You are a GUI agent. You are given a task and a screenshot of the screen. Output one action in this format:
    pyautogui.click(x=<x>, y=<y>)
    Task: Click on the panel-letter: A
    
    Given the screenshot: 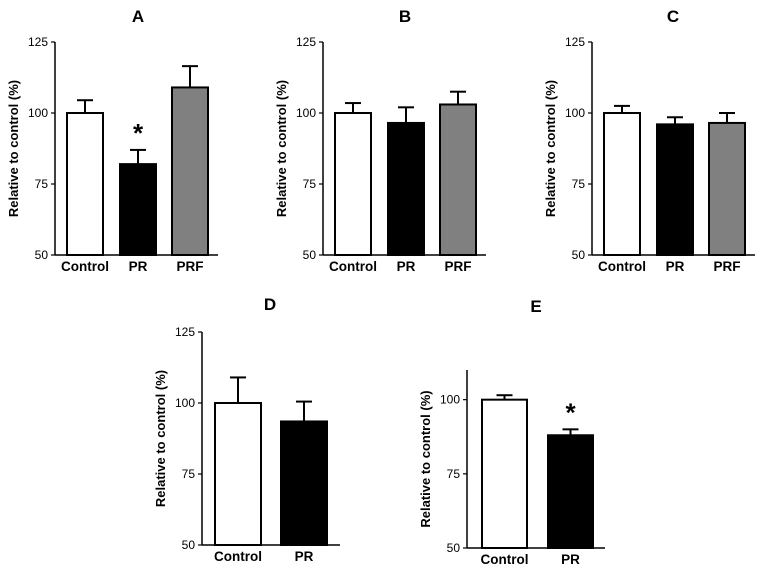 What is the action you would take?
    pyautogui.click(x=138, y=16)
    